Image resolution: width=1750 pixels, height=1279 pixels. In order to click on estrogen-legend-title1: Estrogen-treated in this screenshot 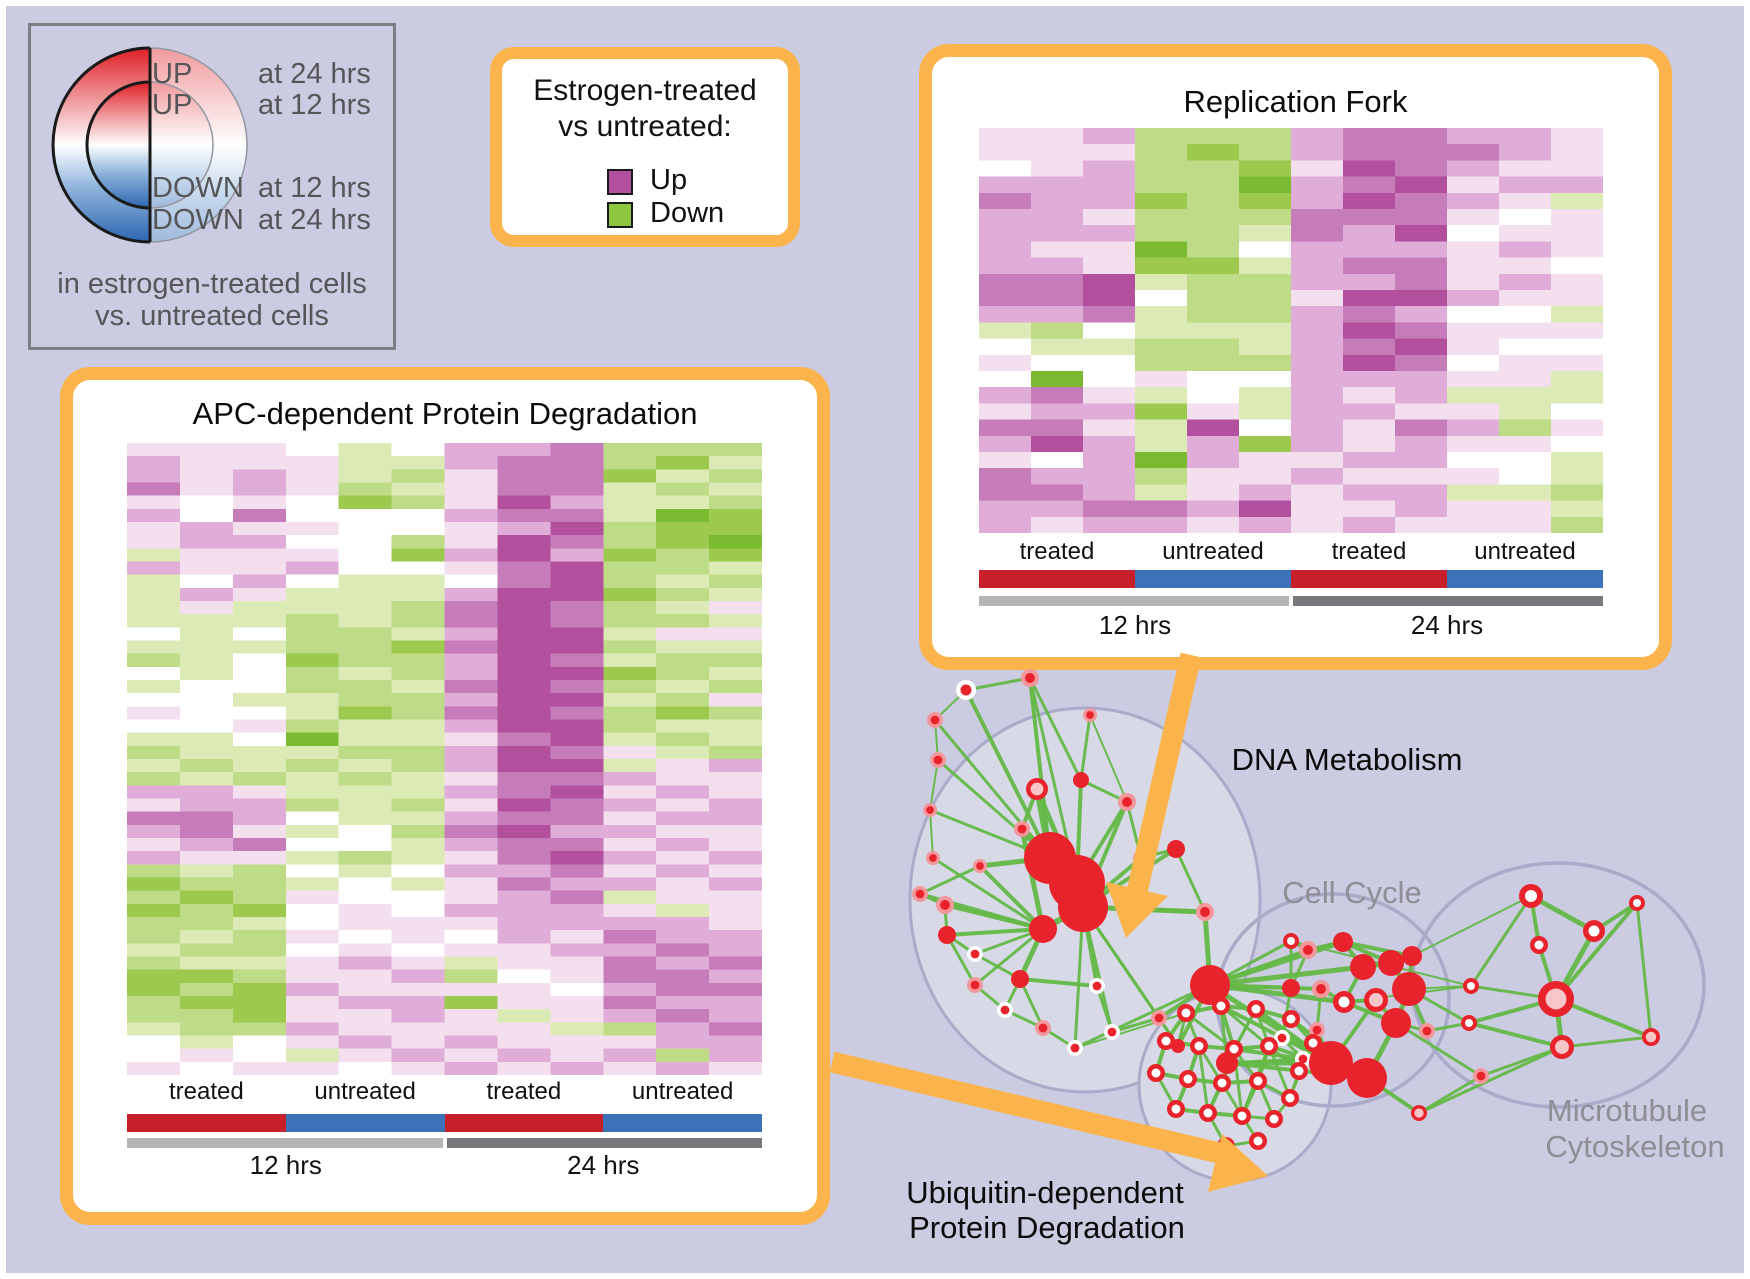, I will do `click(645, 90)`.